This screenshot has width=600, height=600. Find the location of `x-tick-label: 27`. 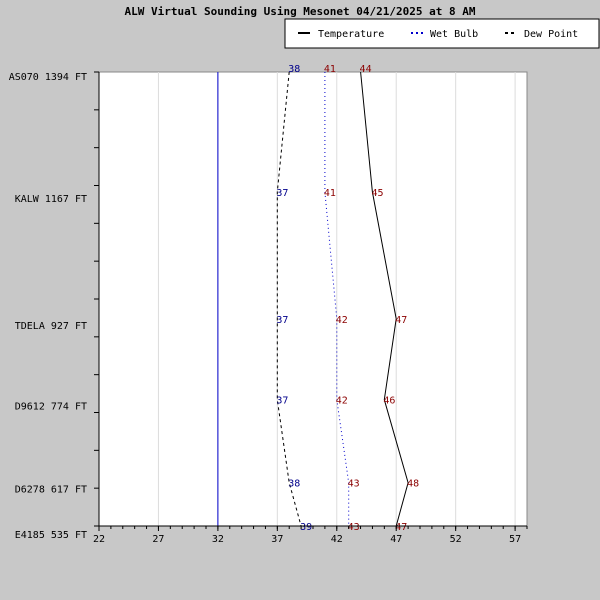

x-tick-label: 27 is located at coordinates (158, 539).